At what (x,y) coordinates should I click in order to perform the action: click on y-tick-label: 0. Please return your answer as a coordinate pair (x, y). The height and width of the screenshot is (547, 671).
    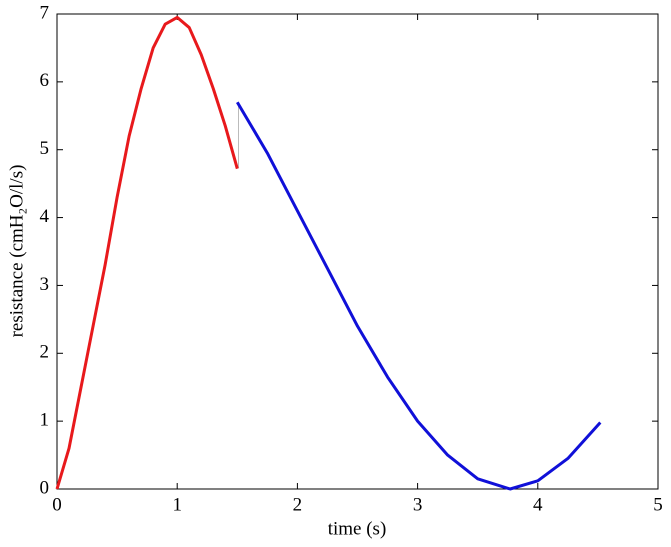
    Looking at the image, I should click on (45, 487).